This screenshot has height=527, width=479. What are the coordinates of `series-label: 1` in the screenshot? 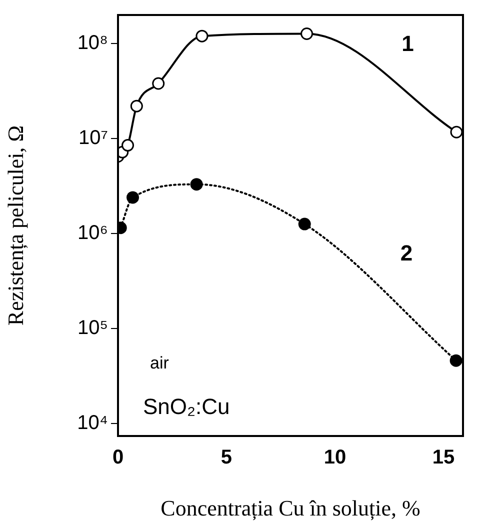 It's located at (408, 43).